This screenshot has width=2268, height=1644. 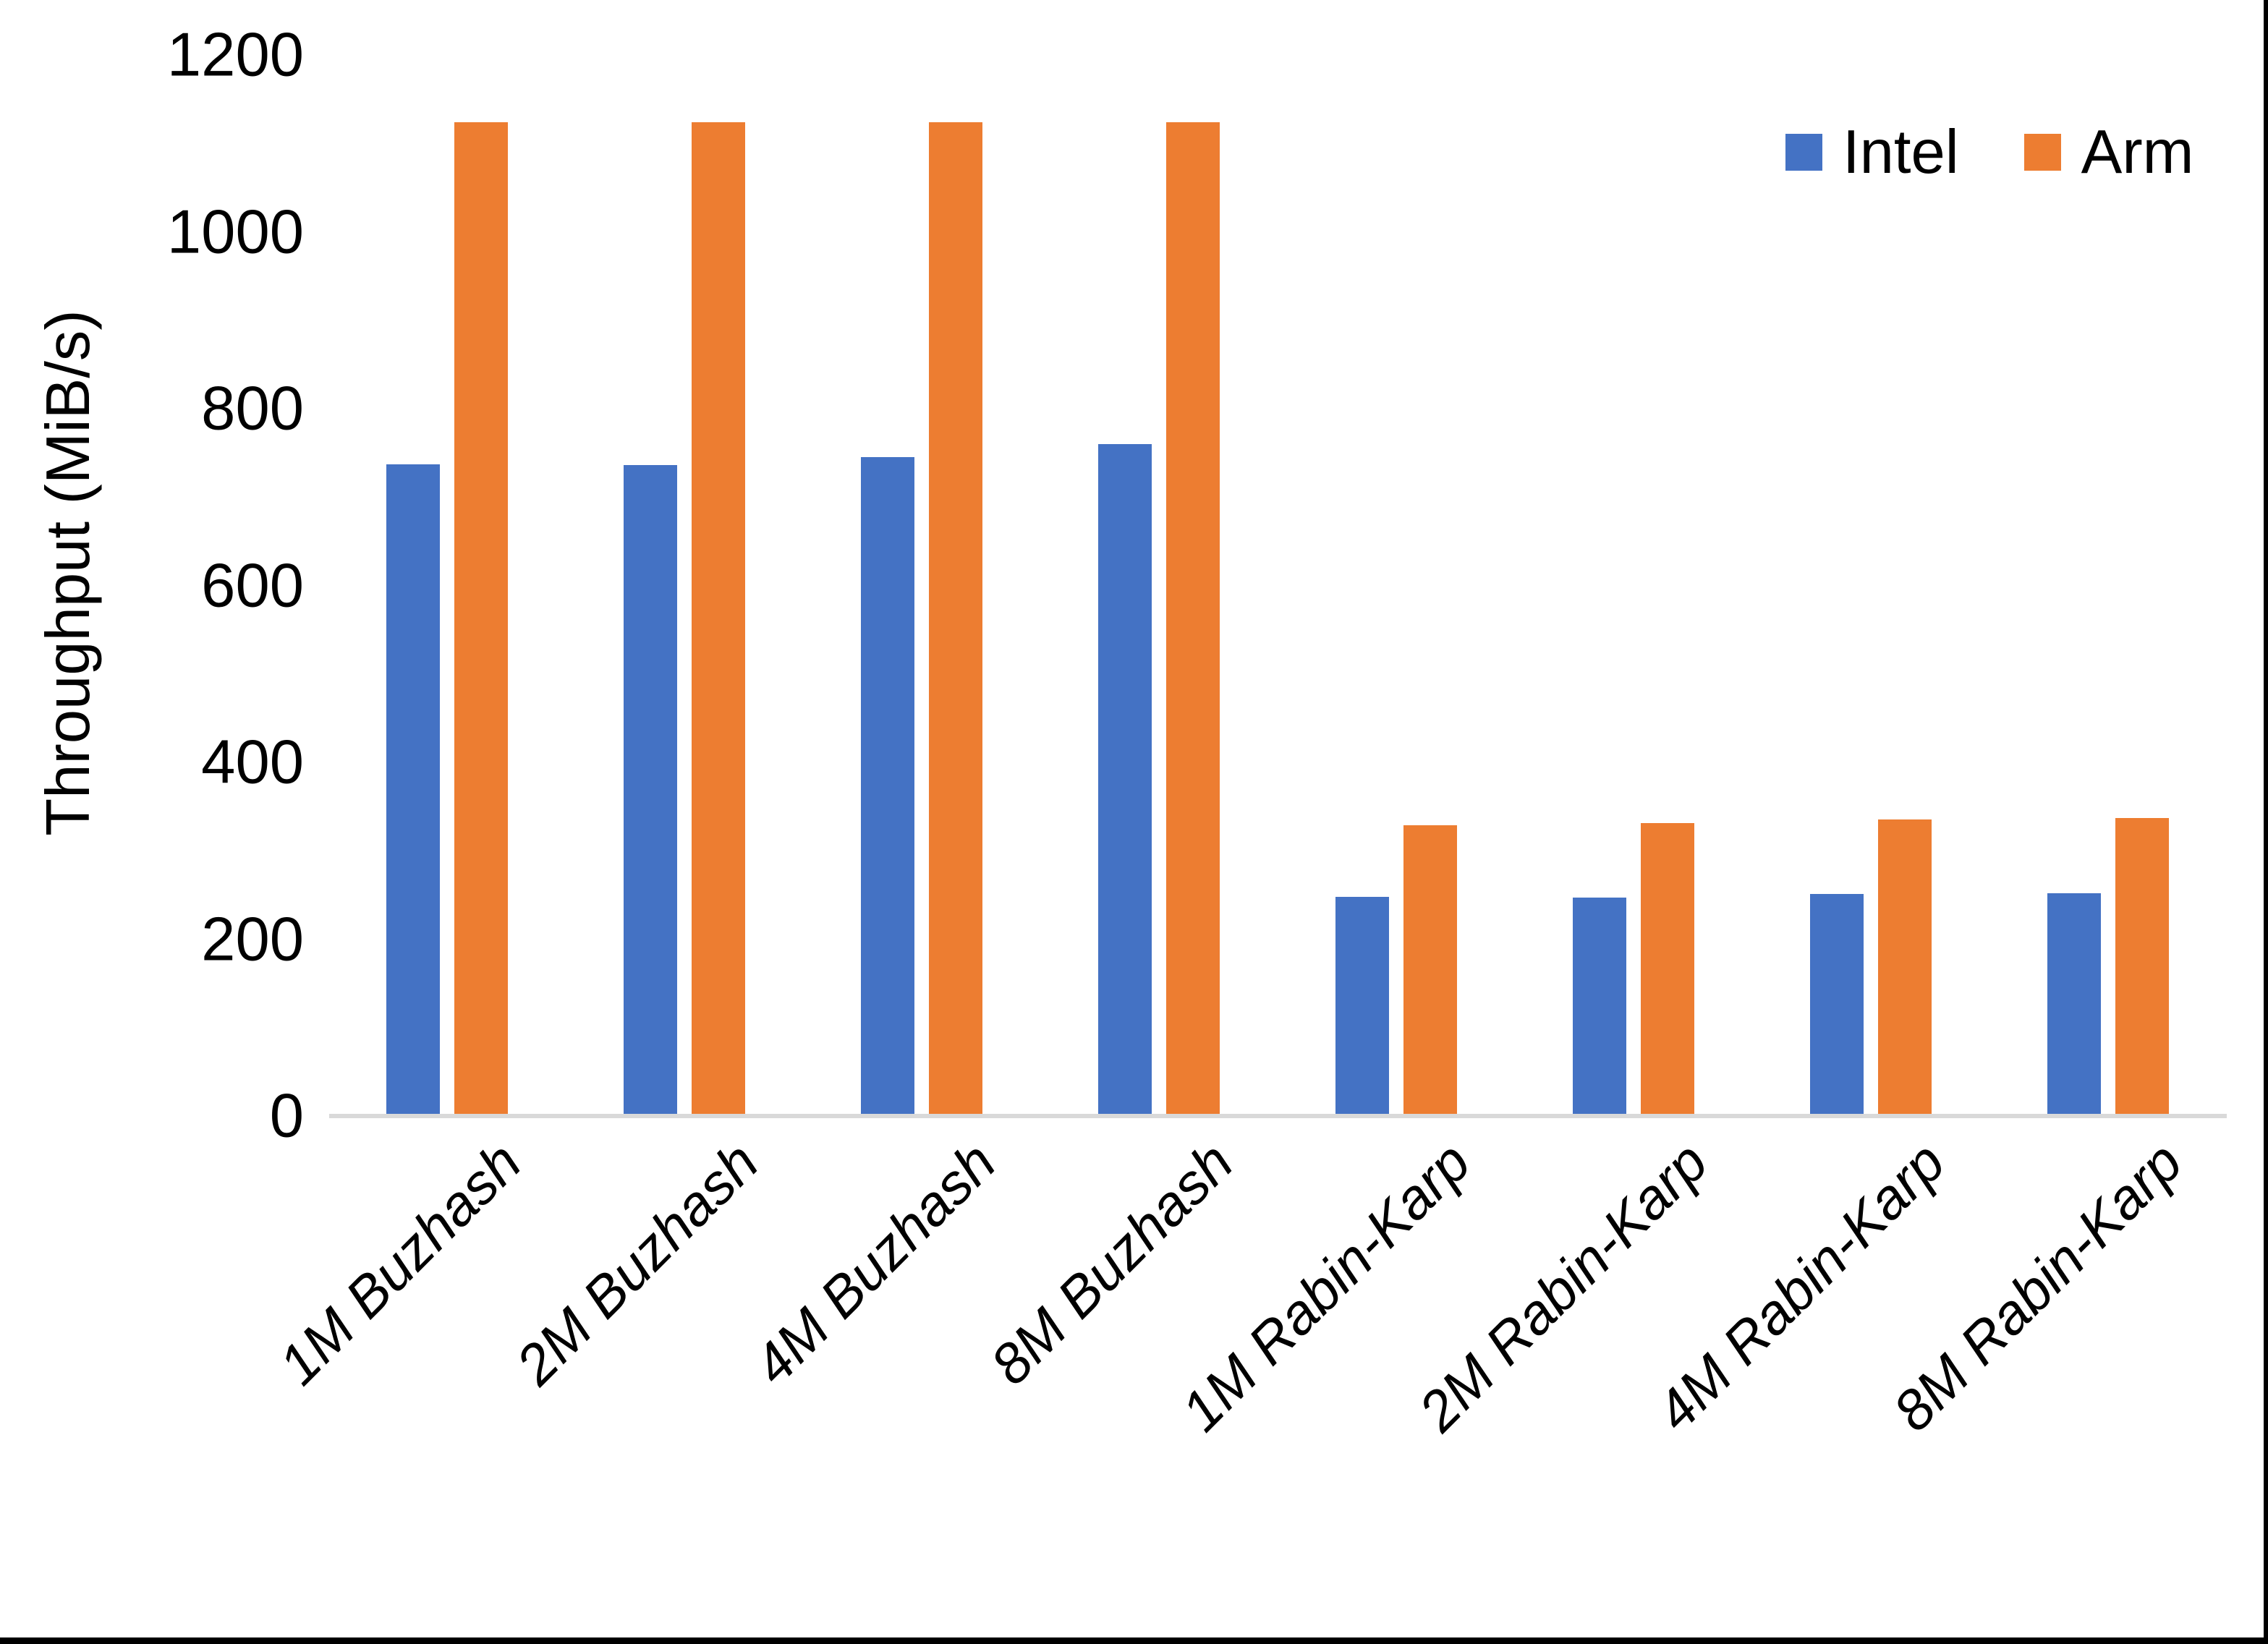 What do you see at coordinates (2042, 152) in the screenshot?
I see `legend-swatch-arm` at bounding box center [2042, 152].